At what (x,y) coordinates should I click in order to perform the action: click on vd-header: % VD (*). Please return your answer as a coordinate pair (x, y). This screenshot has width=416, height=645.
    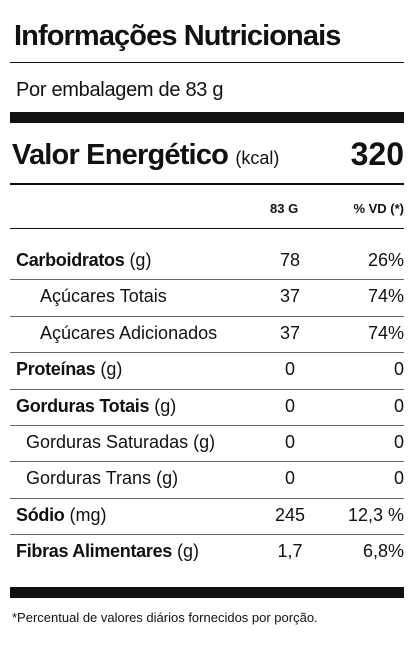
    Looking at the image, I should click on (378, 208).